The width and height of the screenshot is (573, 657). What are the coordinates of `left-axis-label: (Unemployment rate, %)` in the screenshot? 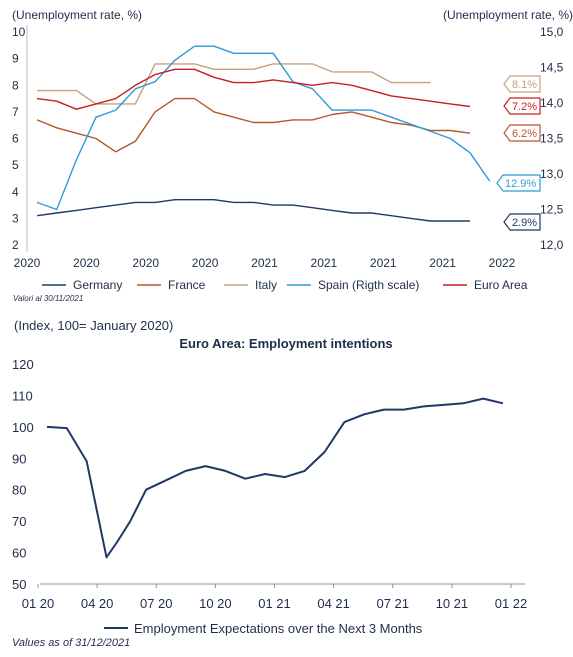 It's located at (77, 15).